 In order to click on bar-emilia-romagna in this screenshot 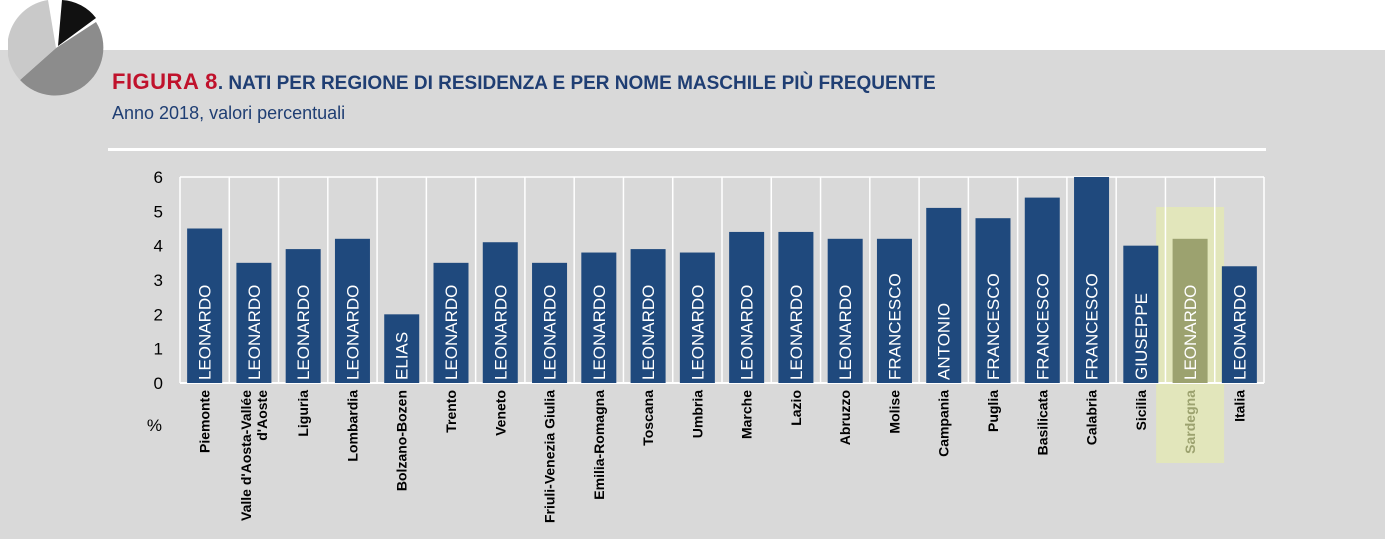, I will do `click(599, 317)`.